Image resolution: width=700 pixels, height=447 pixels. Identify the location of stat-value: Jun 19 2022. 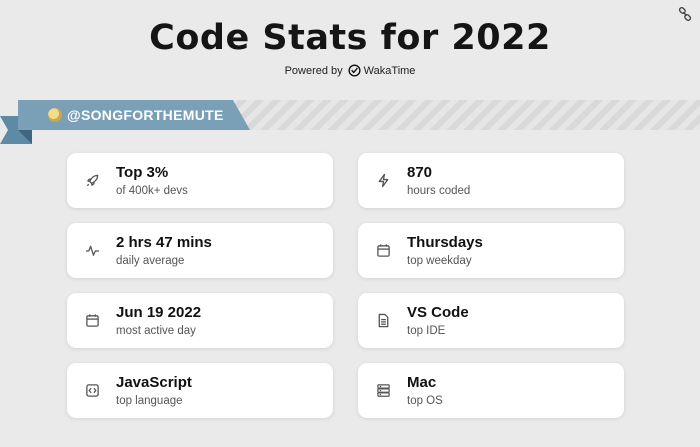
(159, 312).